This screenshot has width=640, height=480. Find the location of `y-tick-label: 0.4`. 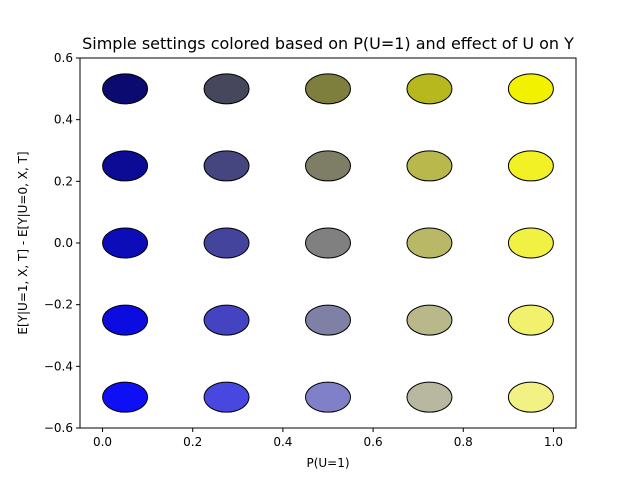

y-tick-label: 0.4 is located at coordinates (63, 120).